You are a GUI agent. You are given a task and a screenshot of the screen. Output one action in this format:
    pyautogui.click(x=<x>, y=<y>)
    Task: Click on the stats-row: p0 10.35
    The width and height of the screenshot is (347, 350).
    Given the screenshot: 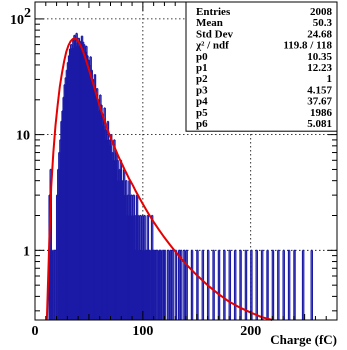 What is the action you would take?
    pyautogui.click(x=264, y=57)
    